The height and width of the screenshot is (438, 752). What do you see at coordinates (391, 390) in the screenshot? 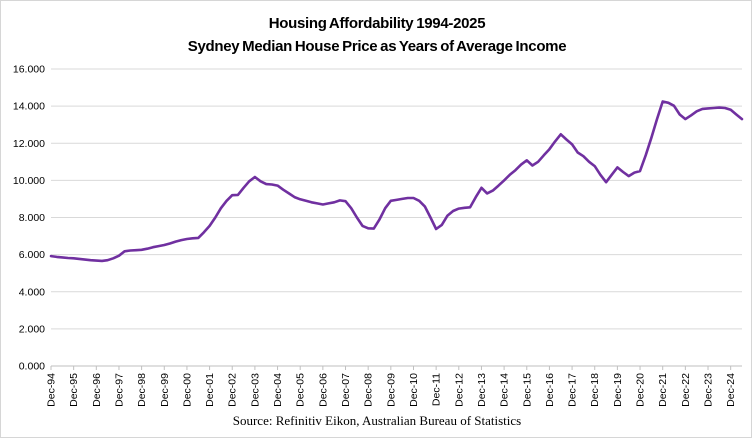
I see `x-axis-tick-label: Dec-09` at bounding box center [391, 390].